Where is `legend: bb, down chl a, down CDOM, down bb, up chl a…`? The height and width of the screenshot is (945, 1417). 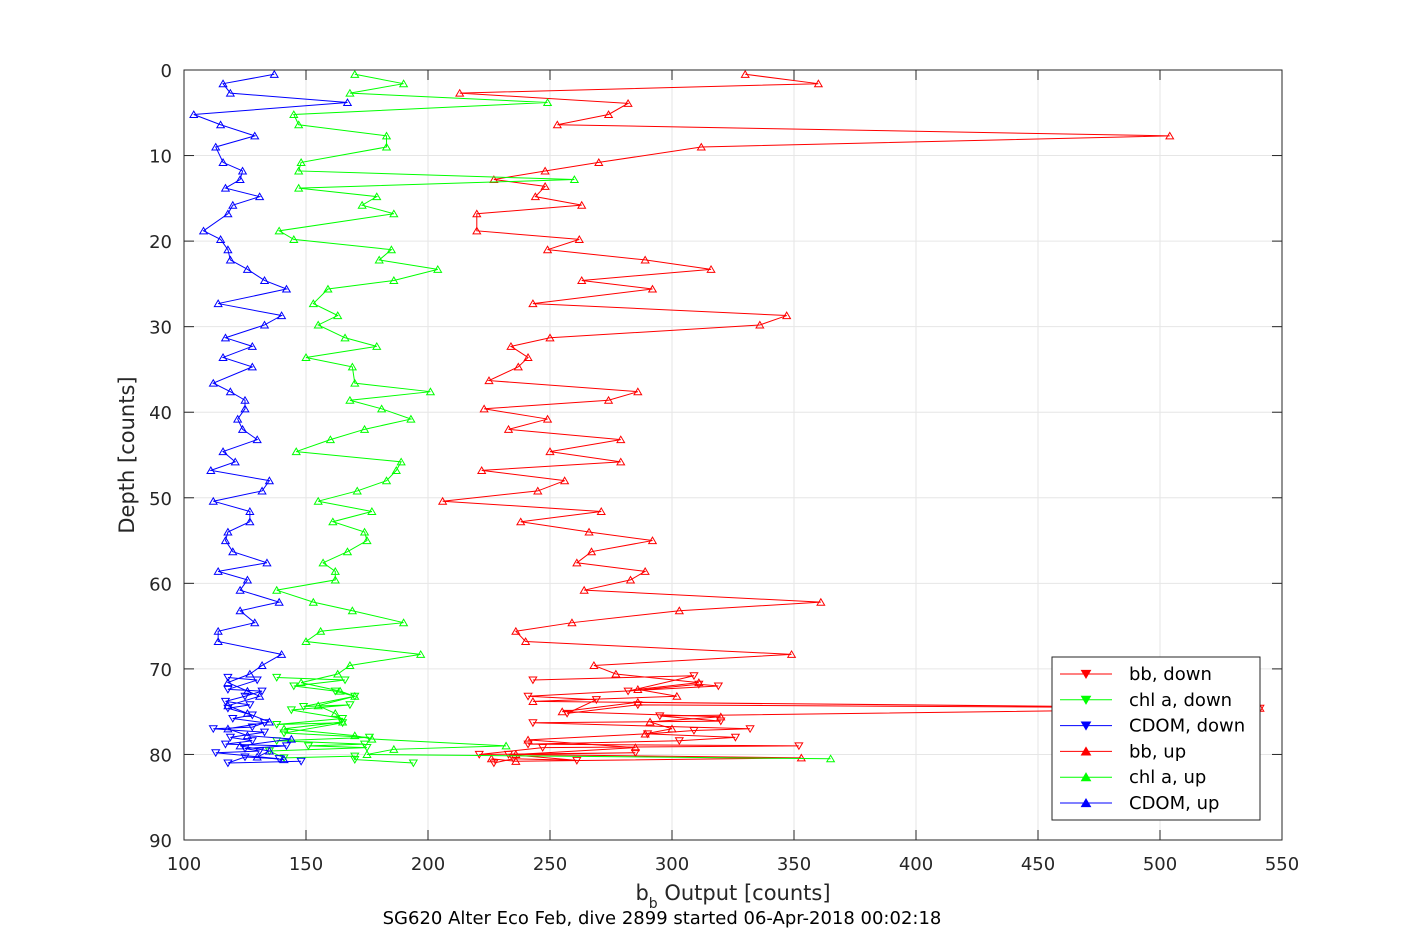
legend: bb, down chl a, down CDOM, down bb, up chl a… is located at coordinates (1156, 738).